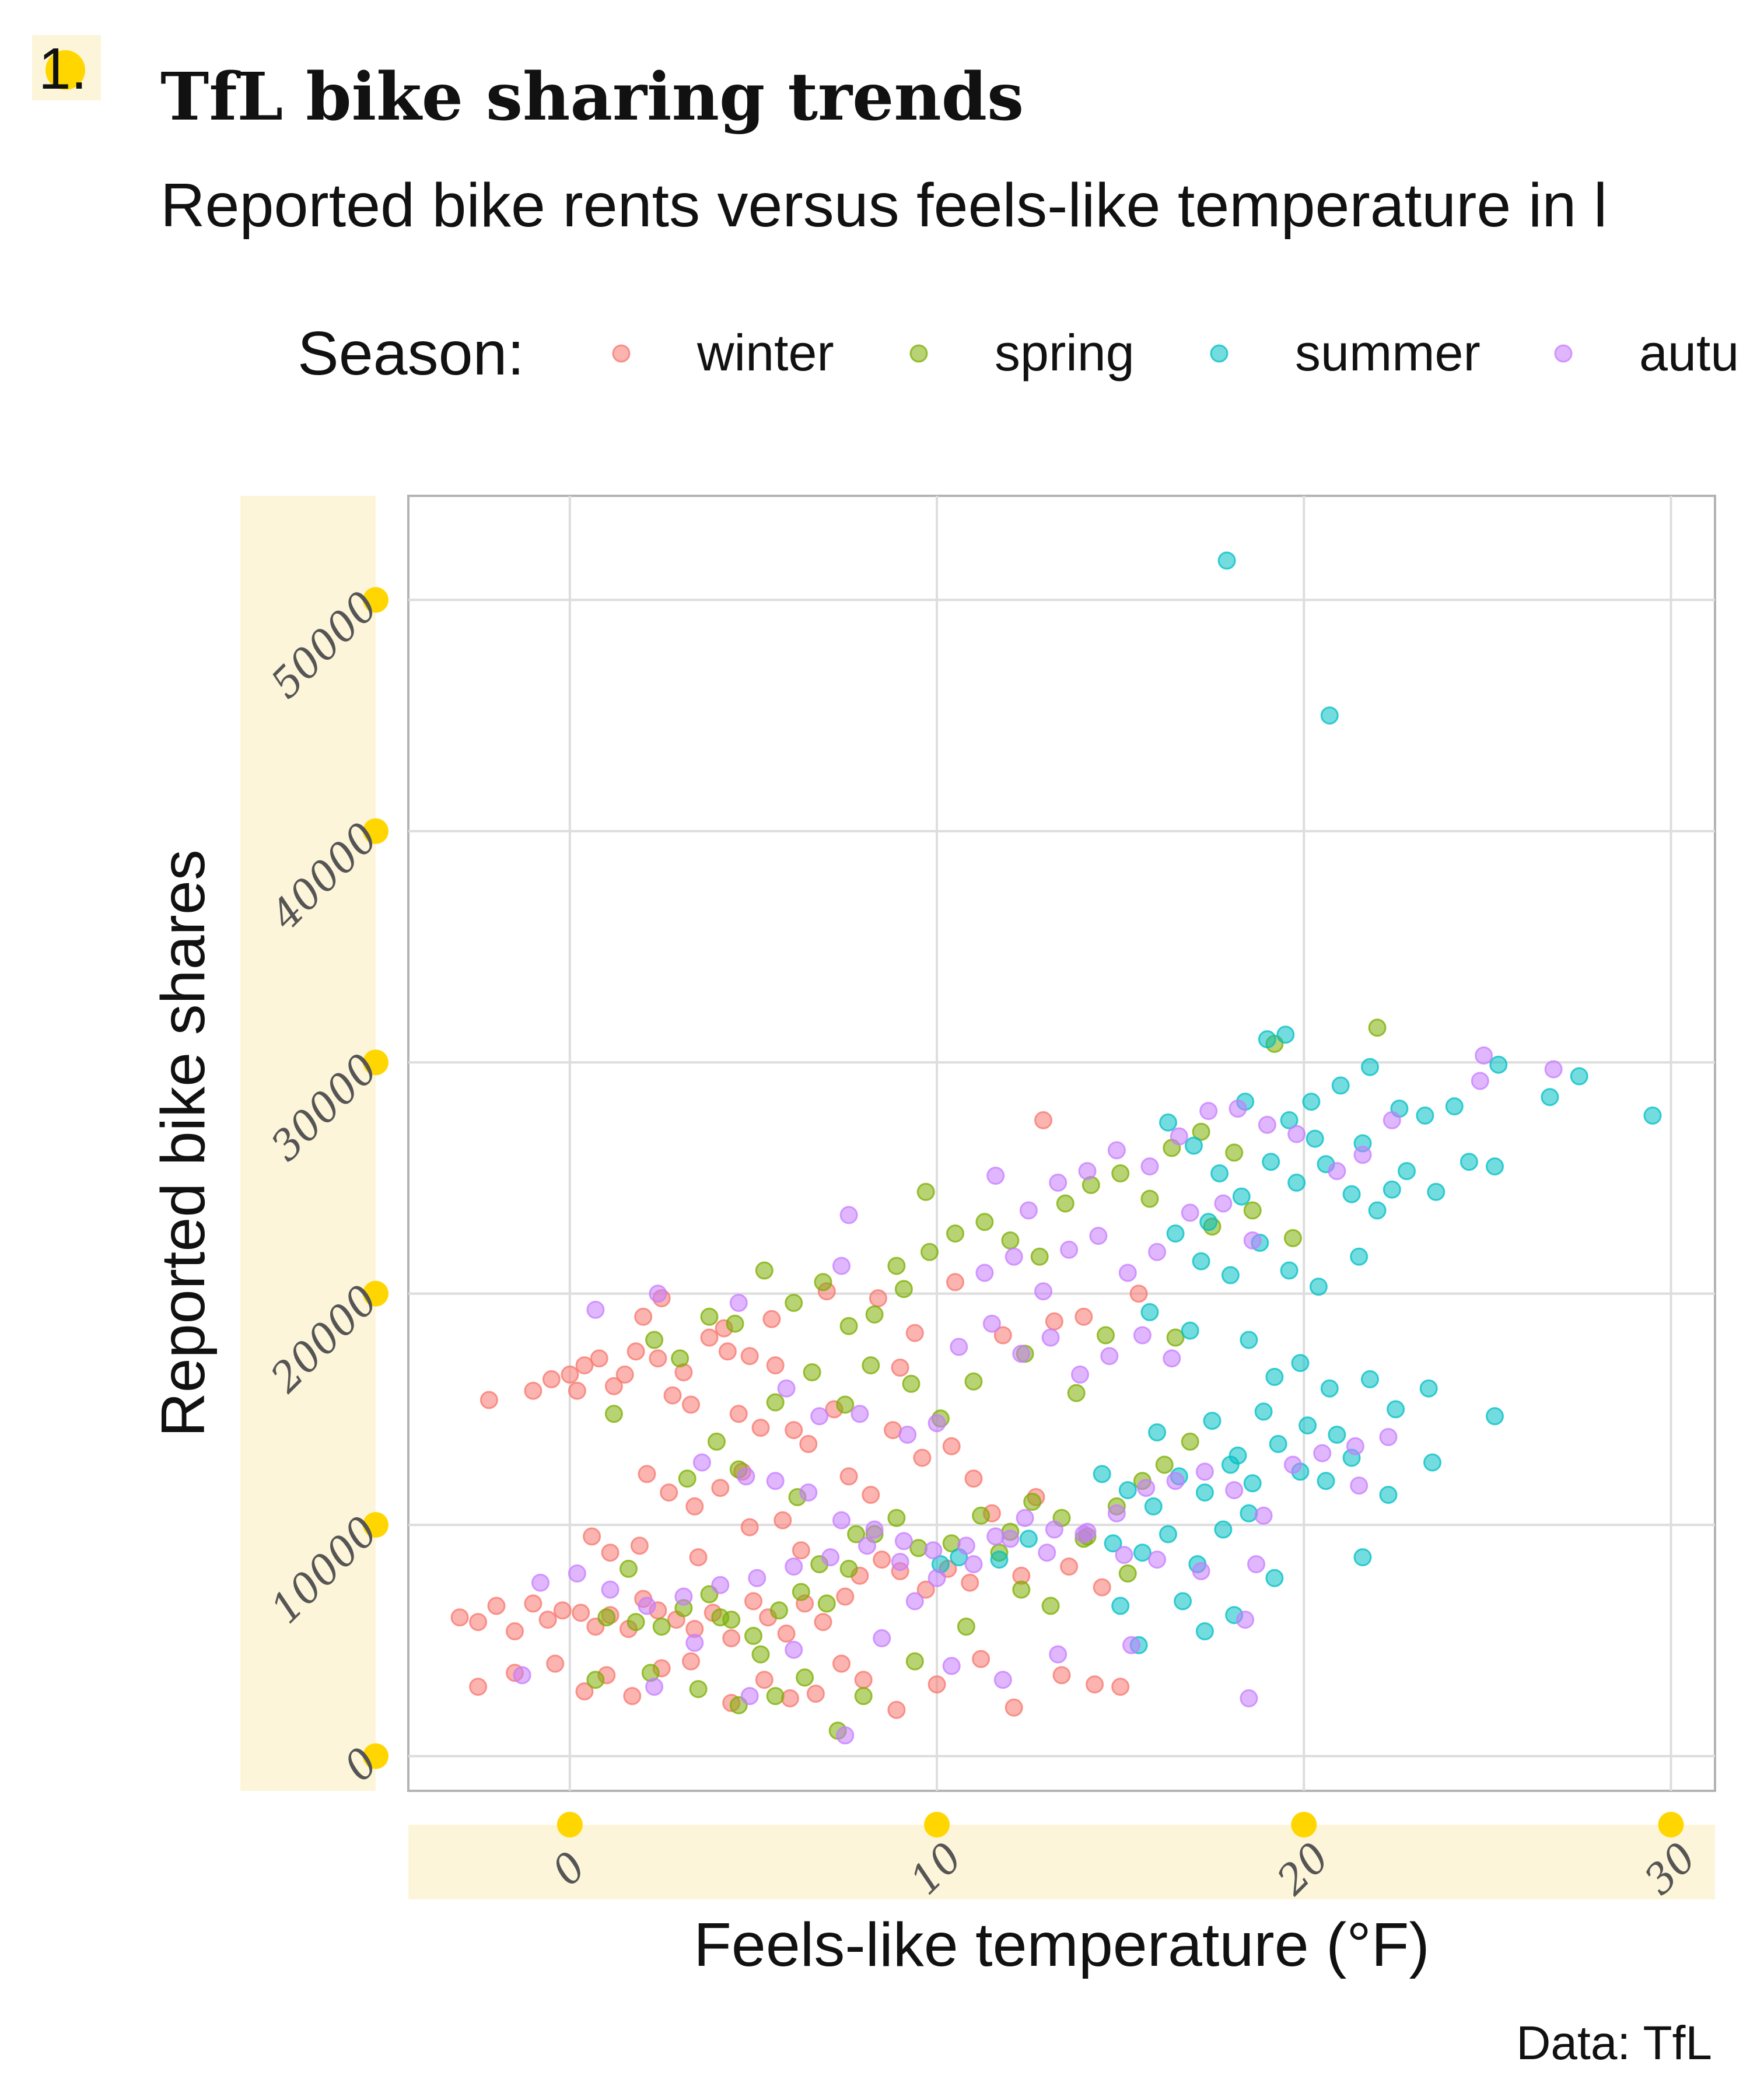  Describe the element at coordinates (1689, 353) in the screenshot. I see `legend-label-autumn: autu` at that location.